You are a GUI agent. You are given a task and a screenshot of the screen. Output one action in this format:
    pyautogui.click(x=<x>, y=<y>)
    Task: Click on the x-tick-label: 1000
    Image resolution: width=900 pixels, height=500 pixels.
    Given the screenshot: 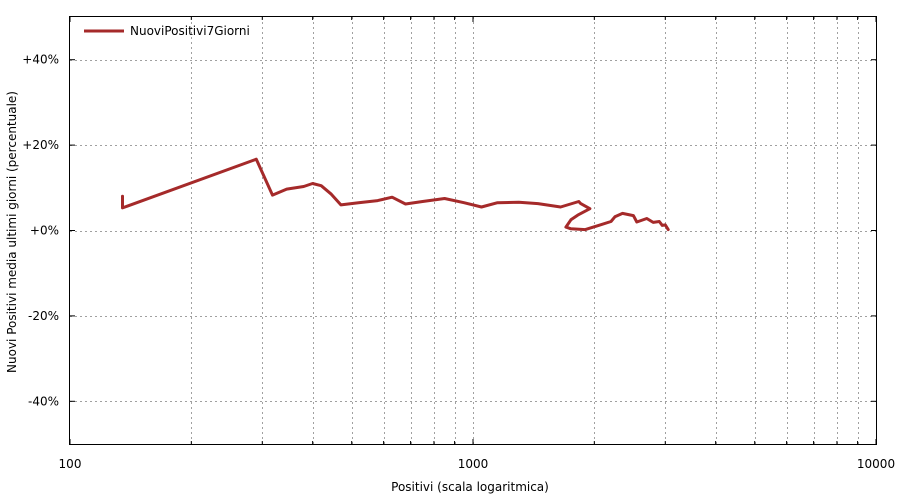 What is the action you would take?
    pyautogui.click(x=473, y=464)
    